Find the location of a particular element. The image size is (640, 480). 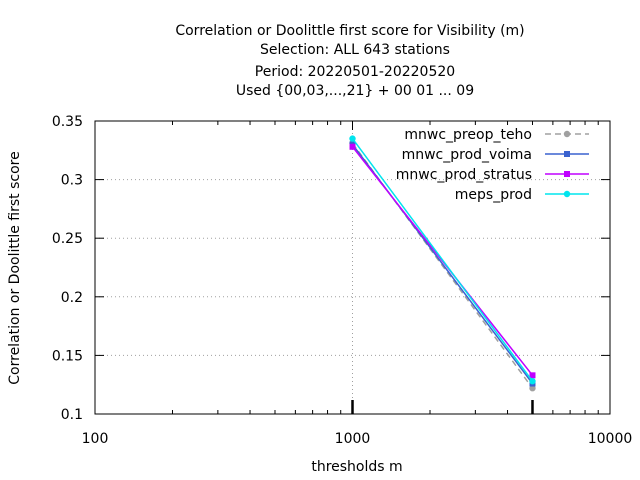

chart-title-line-2: Selection: ALL 643 stations is located at coordinates (355, 50).